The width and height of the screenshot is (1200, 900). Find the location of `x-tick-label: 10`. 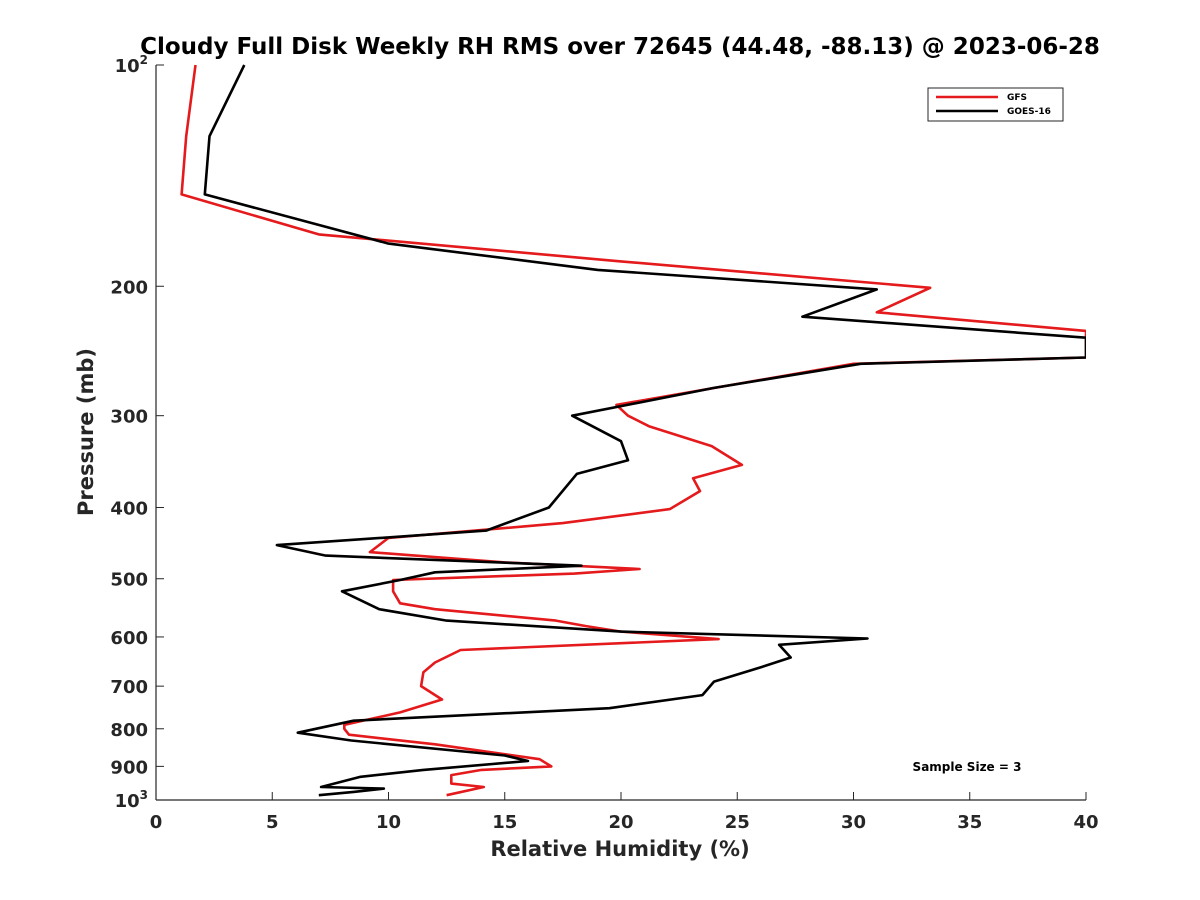

x-tick-label: 10 is located at coordinates (388, 822).